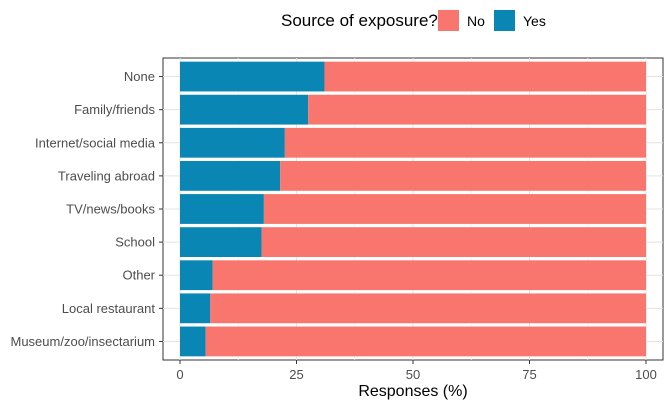 The width and height of the screenshot is (667, 406). I want to click on x-tick-label: 50, so click(413, 374).